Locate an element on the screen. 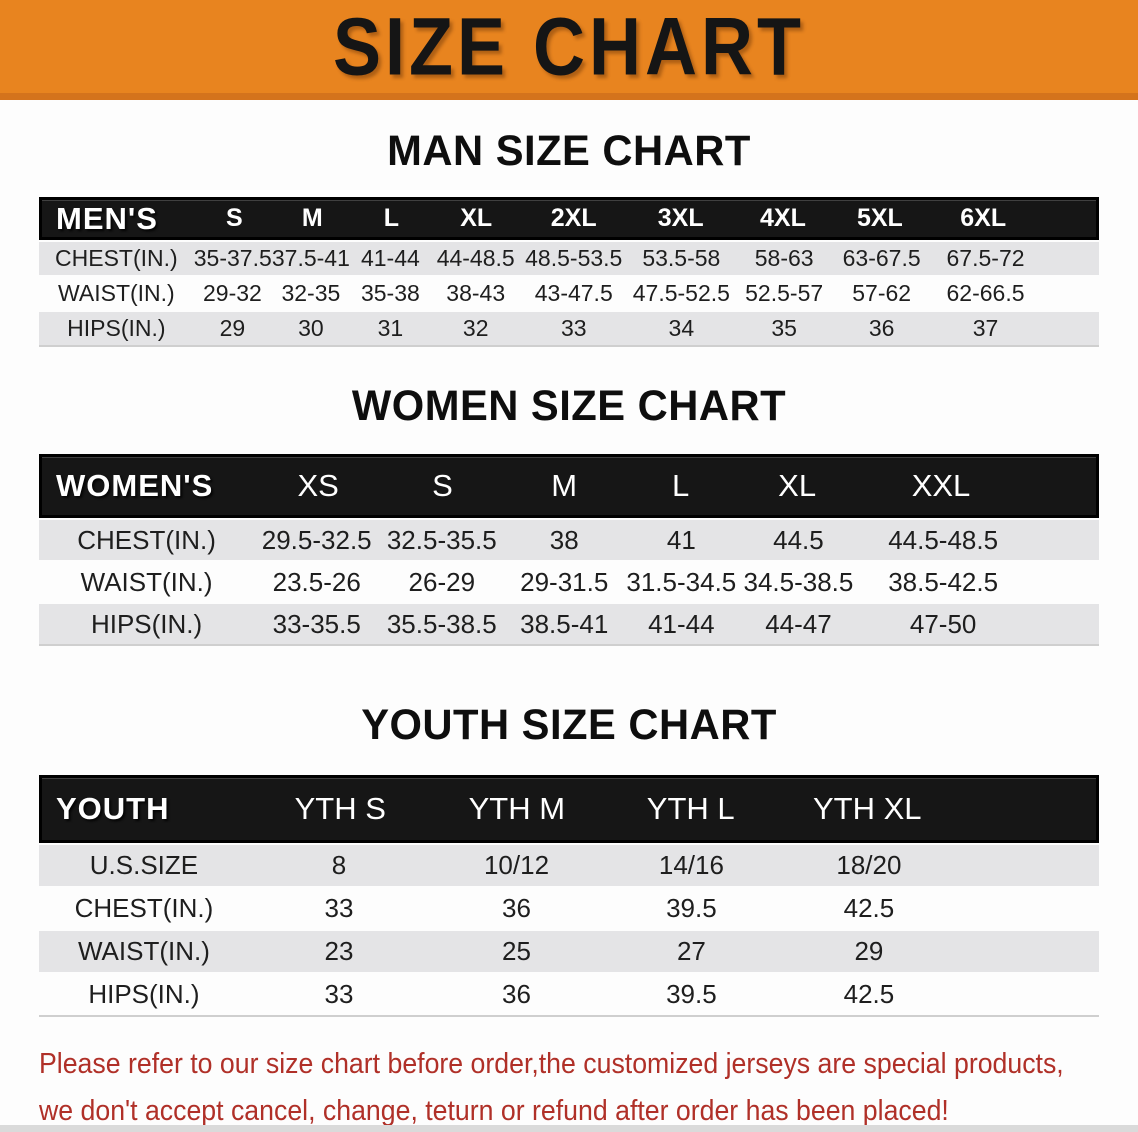 The image size is (1138, 1132). women-table-title: WOMEN'S is located at coordinates (135, 485).